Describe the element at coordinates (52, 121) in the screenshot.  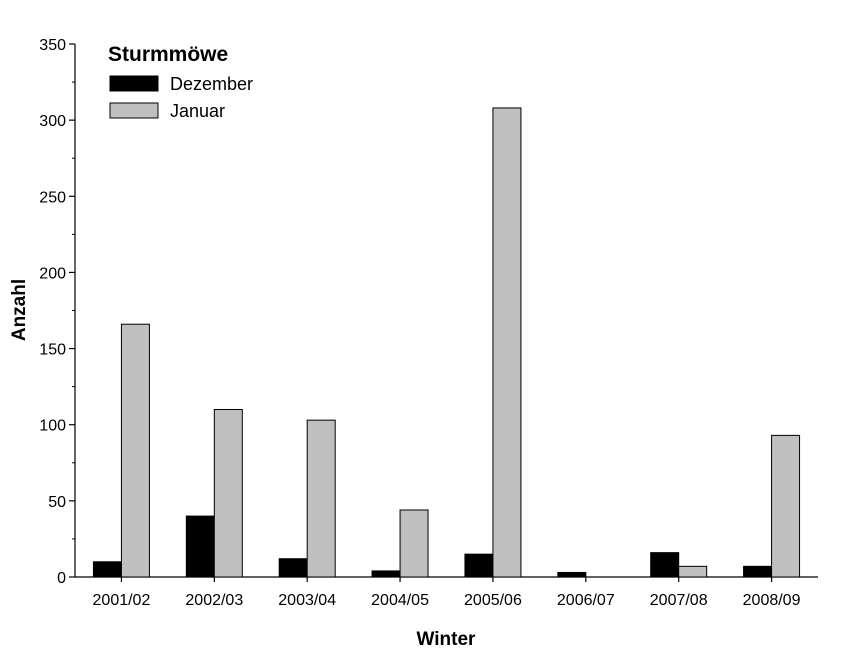
I see `y-tick-label: 300` at that location.